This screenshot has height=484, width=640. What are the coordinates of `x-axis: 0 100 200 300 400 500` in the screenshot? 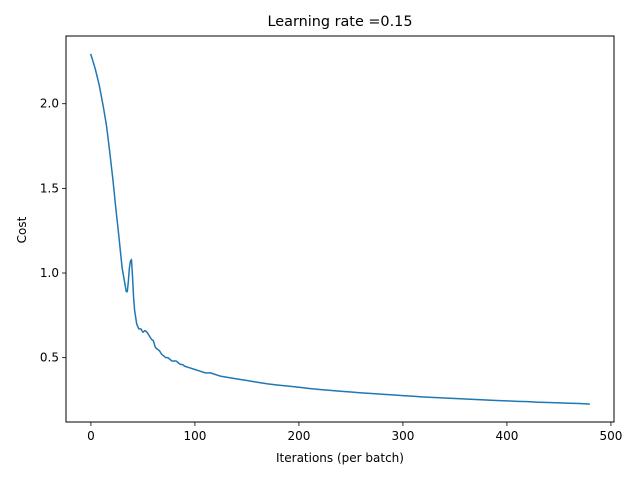 It's located at (354, 432).